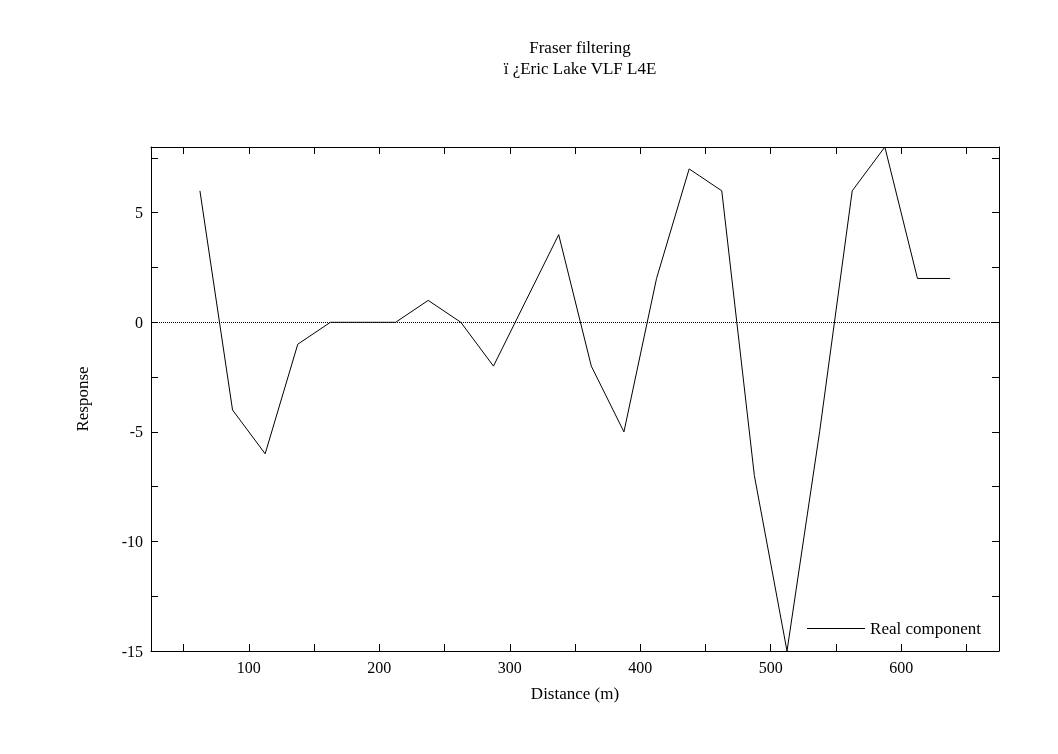  Describe the element at coordinates (575, 693) in the screenshot. I see `x-axis-title: Distance (m)` at that location.